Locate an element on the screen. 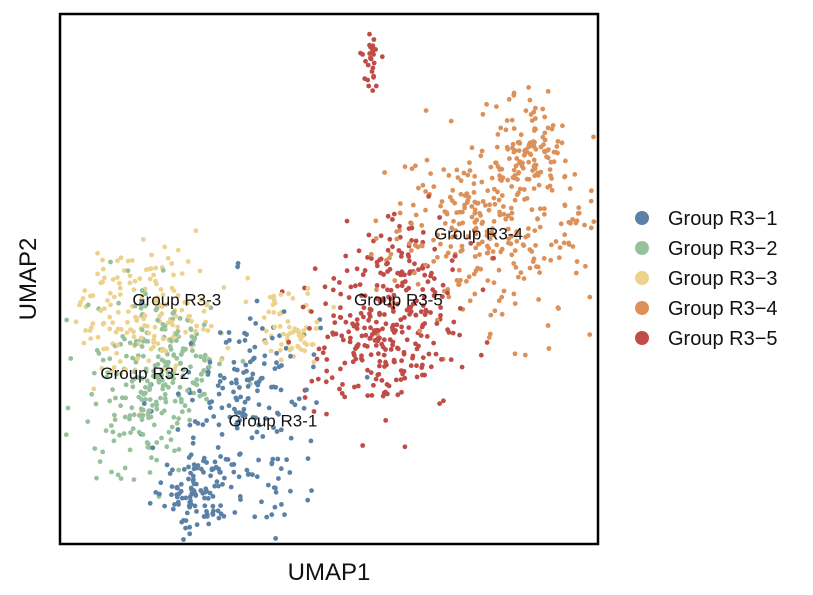 The width and height of the screenshot is (813, 595). legend-label: Group R3−5 is located at coordinates (723, 339).